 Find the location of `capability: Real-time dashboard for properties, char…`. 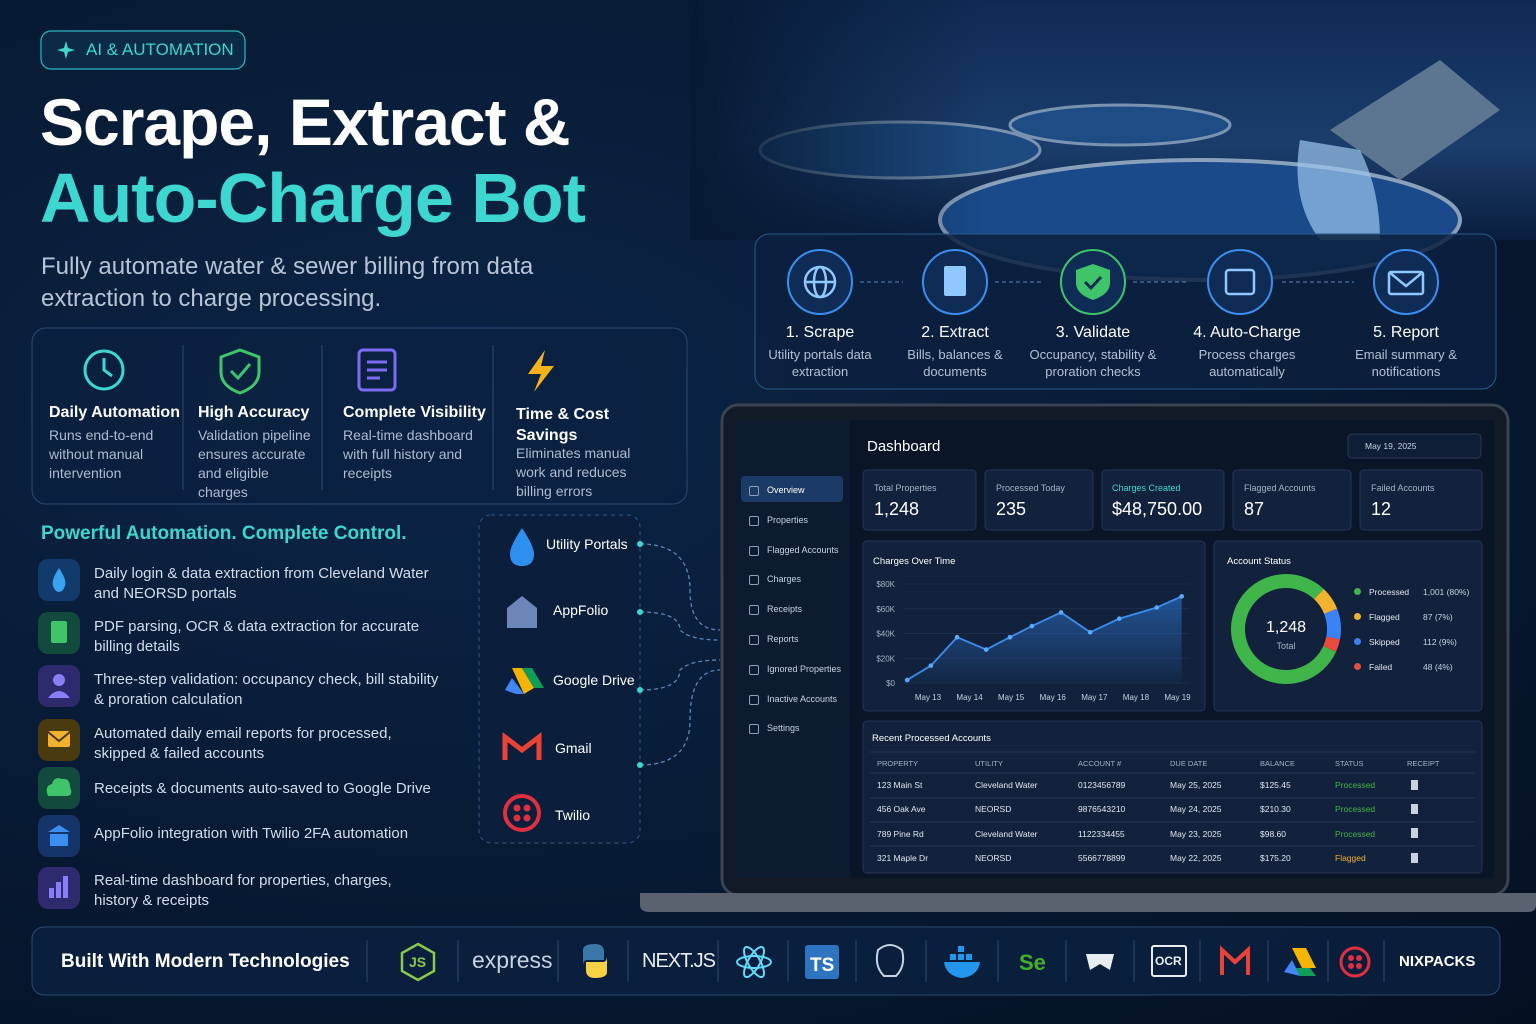

capability: Real-time dashboard for properties, char… is located at coordinates (243, 890).